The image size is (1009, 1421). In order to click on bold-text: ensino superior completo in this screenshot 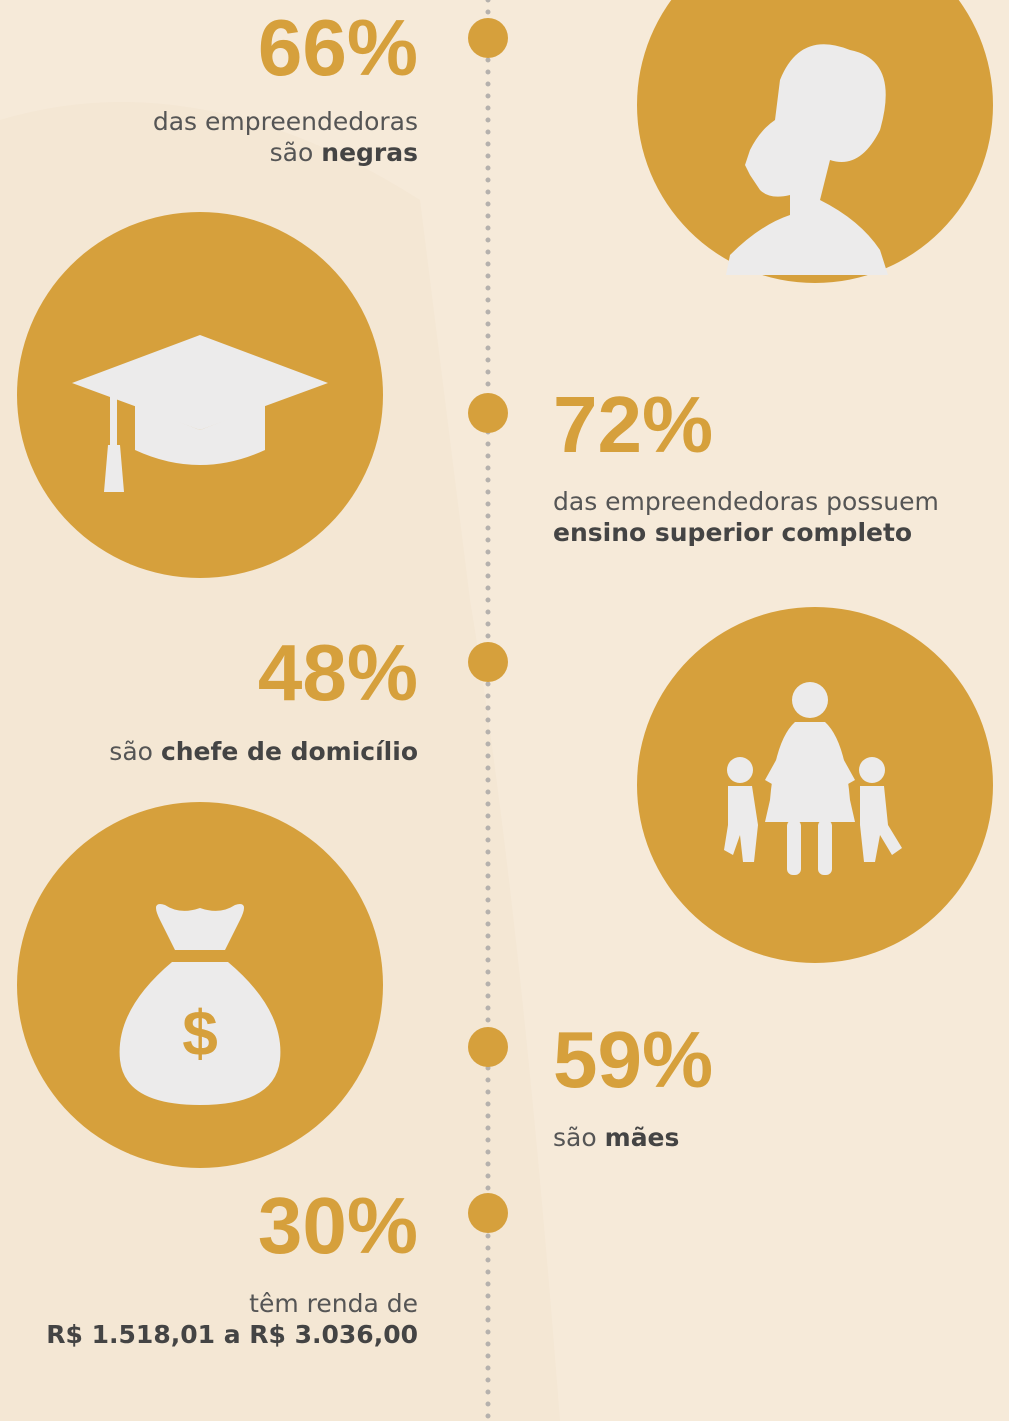, I will do `click(732, 532)`.